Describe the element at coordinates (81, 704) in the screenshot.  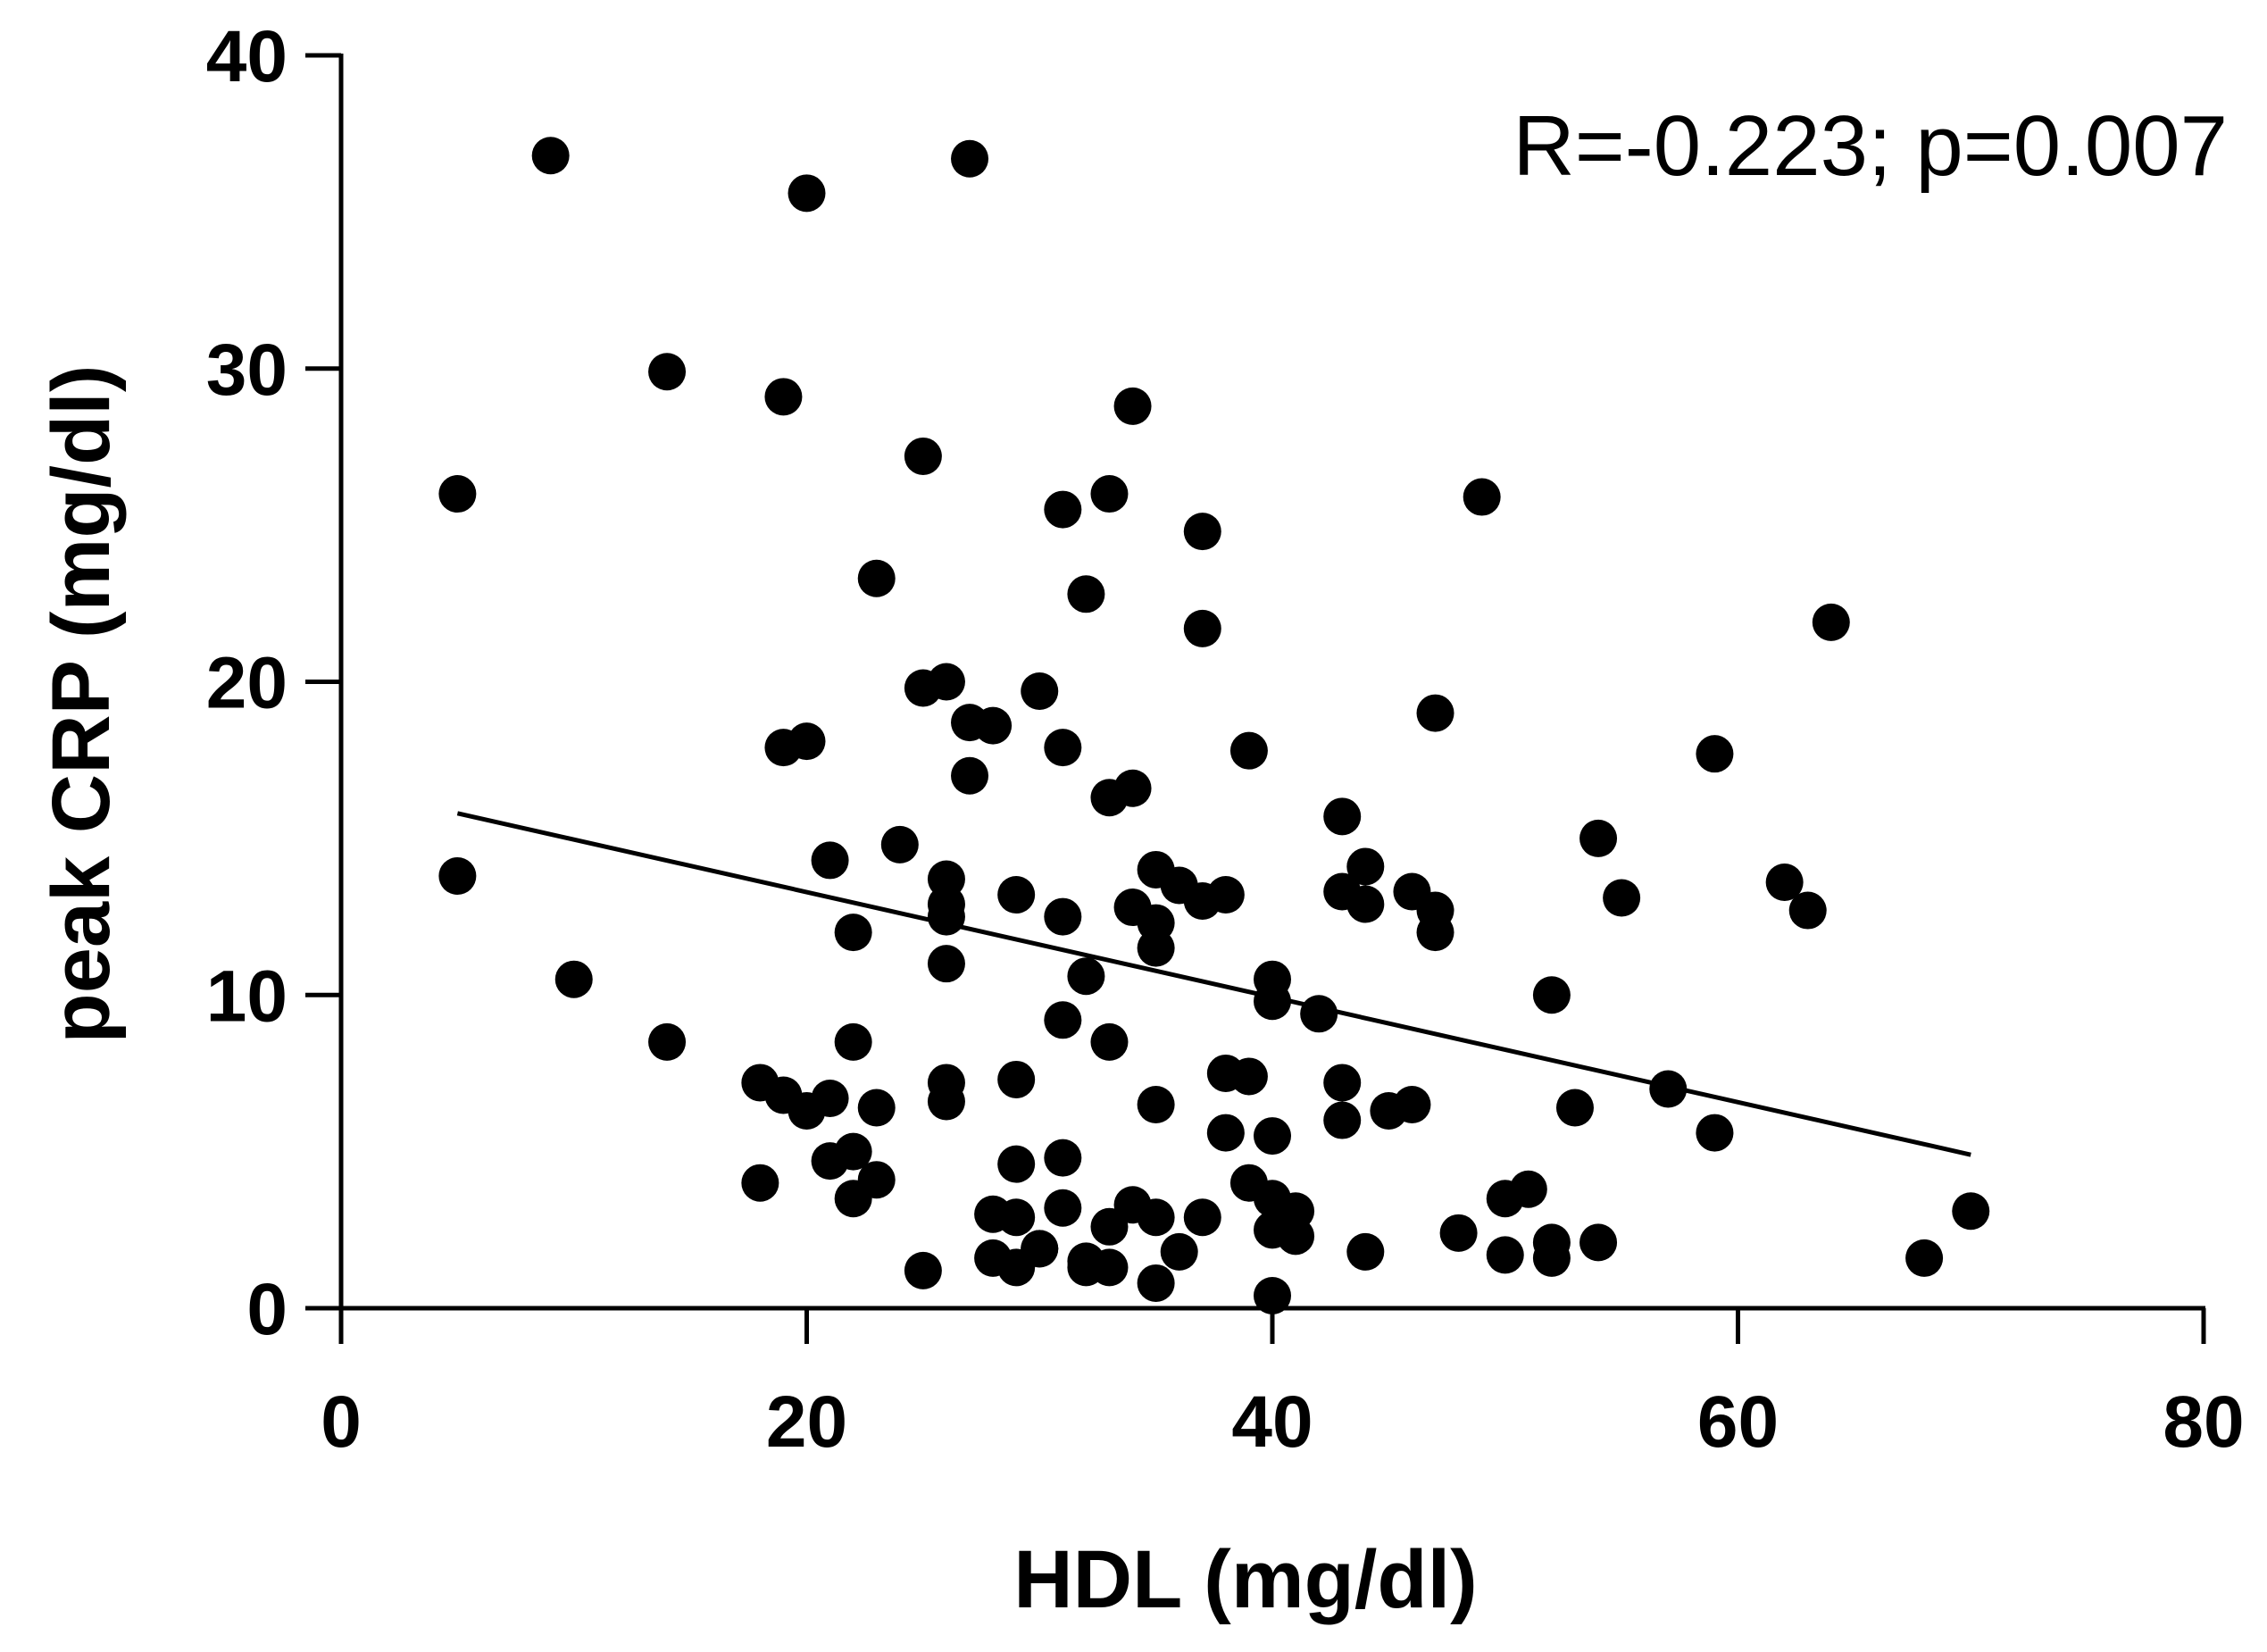
I see `y-axis-title: peak CRP (mg/dl)` at that location.